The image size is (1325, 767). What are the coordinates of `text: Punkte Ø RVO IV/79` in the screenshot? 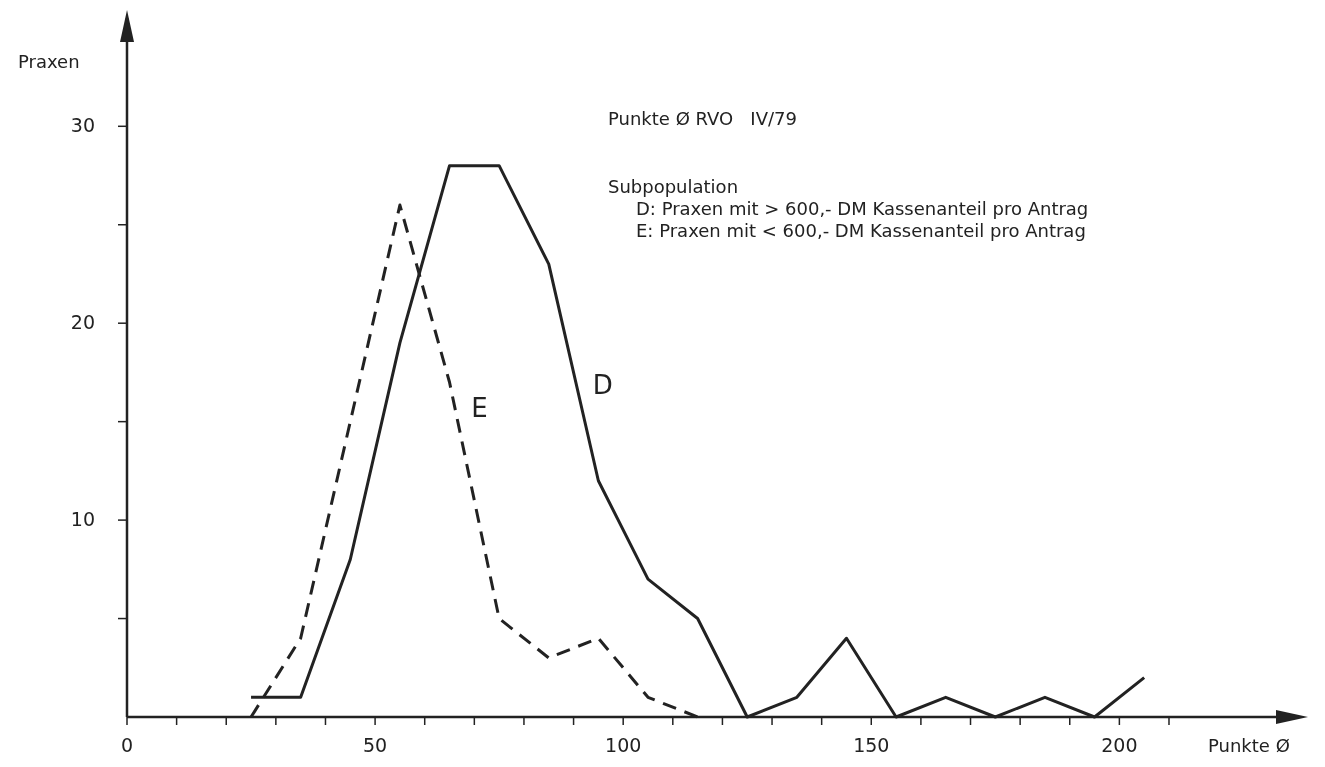 It's located at (702, 118).